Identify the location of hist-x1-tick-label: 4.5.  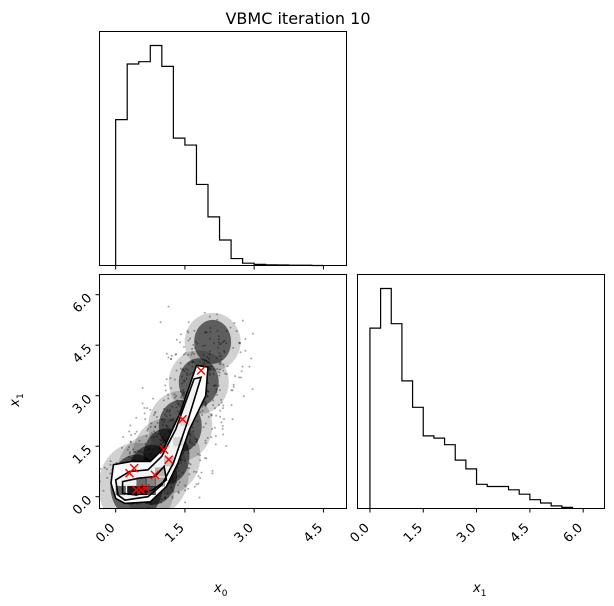
(519, 533).